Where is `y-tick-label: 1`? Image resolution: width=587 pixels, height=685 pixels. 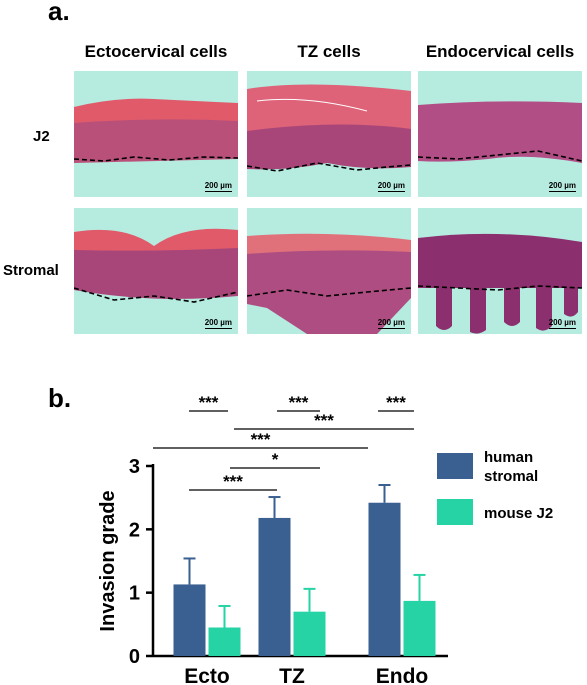
y-tick-label: 1 is located at coordinates (134, 594).